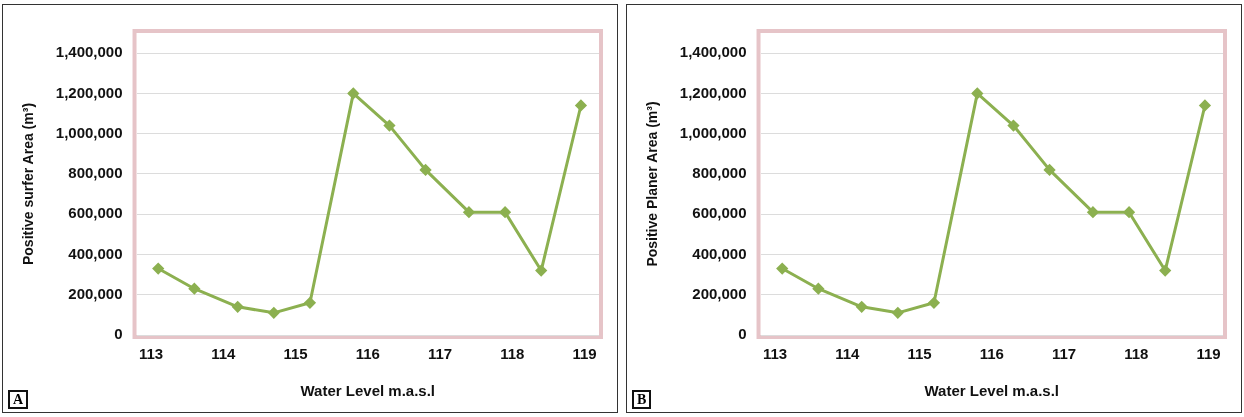 The width and height of the screenshot is (1244, 417). Describe the element at coordinates (18, 399) in the screenshot. I see `text: A` at that location.